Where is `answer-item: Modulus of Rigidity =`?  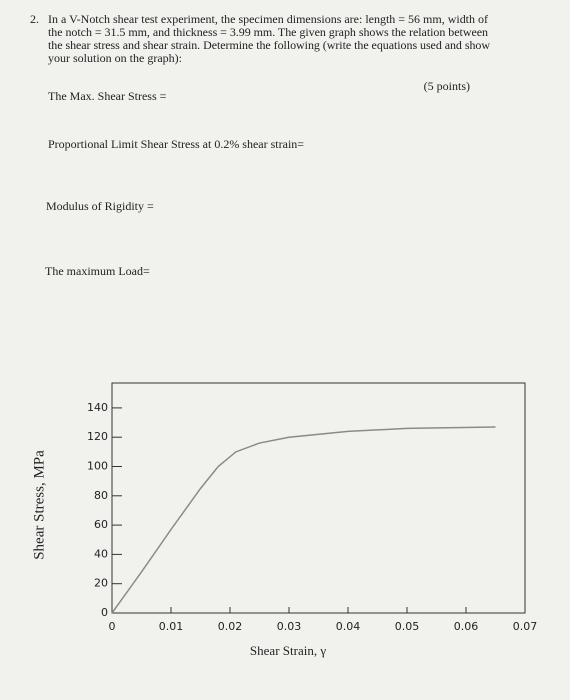
answer-item: Modulus of Rigidity = is located at coordinates (100, 206).